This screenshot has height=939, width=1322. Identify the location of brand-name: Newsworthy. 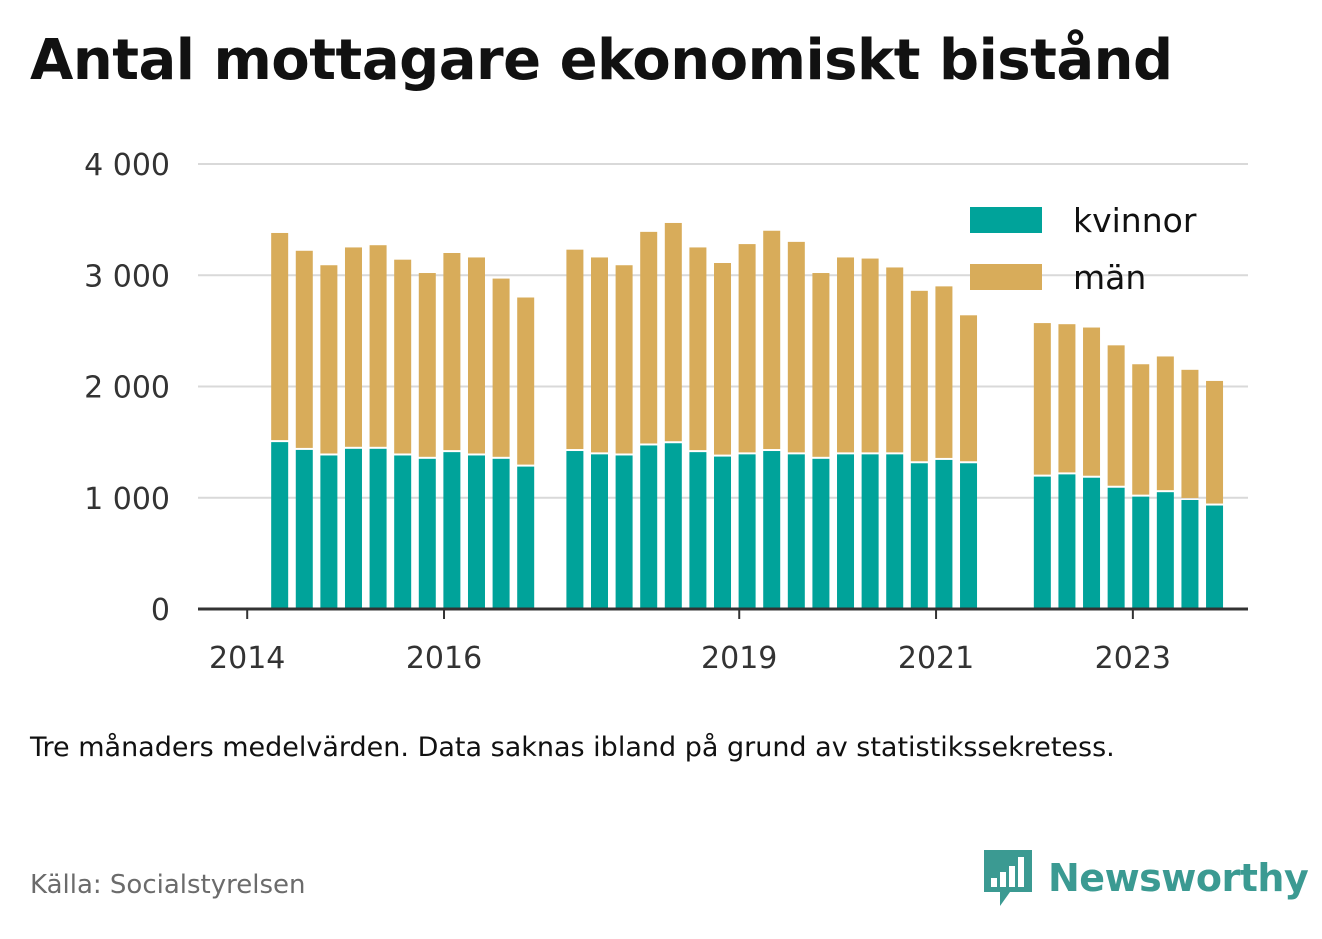
(1178, 878).